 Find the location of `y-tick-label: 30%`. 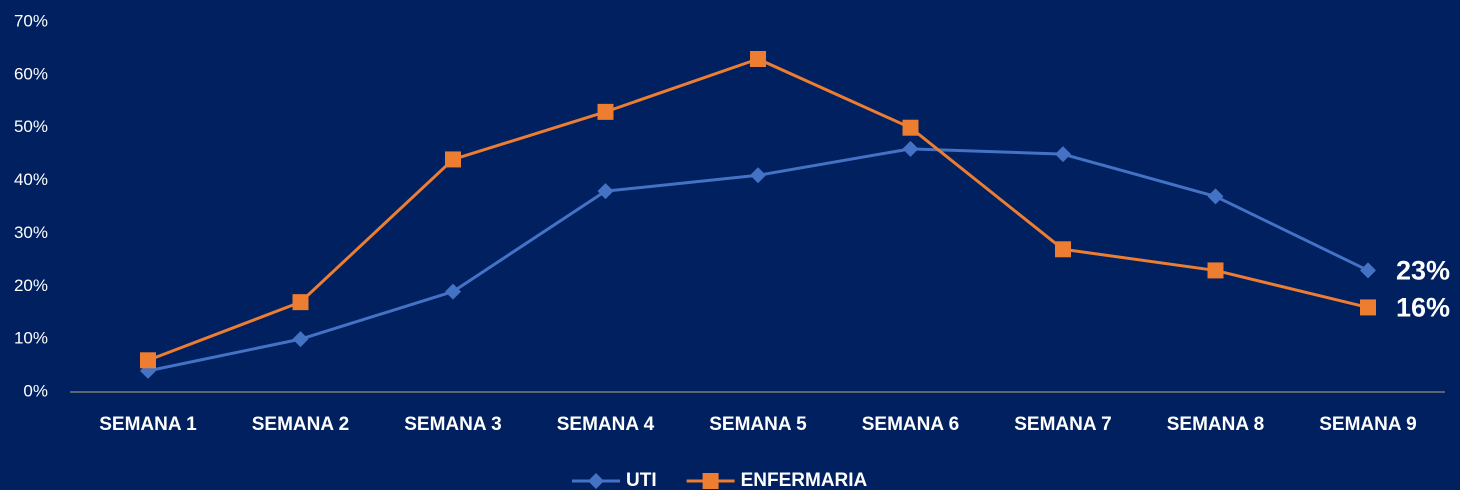

y-tick-label: 30% is located at coordinates (31, 232).